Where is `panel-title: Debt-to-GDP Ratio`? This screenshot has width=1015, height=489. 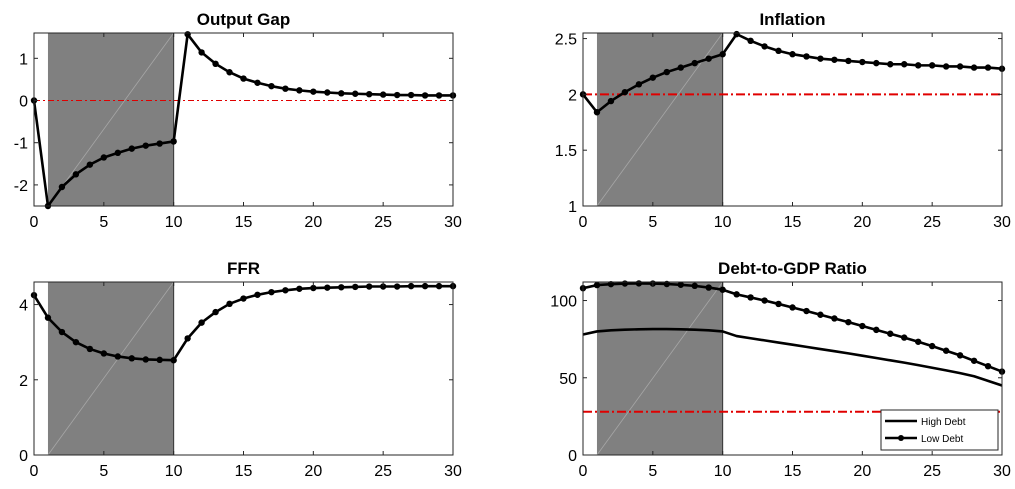
panel-title: Debt-to-GDP Ratio is located at coordinates (792, 268).